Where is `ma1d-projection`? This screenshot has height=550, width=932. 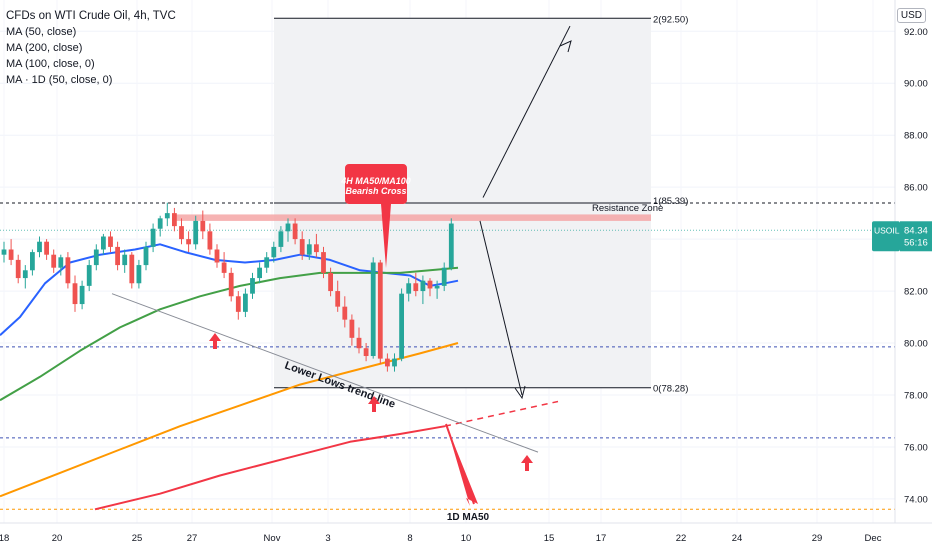
ma1d-projection is located at coordinates (501, 413).